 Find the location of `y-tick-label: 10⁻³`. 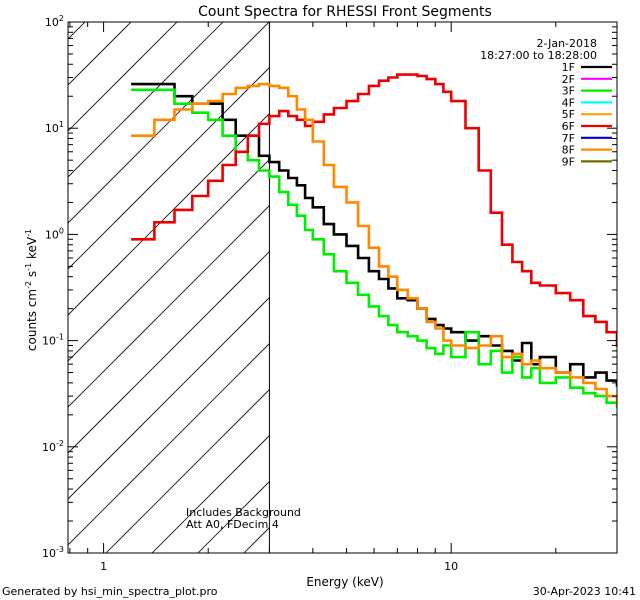

y-tick-label: 10⁻³ is located at coordinates (53, 552).